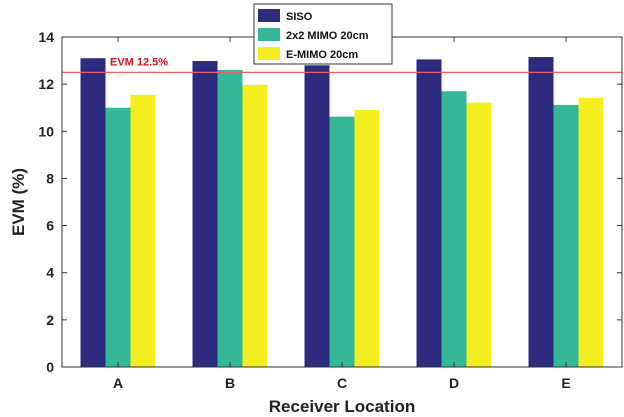  What do you see at coordinates (139, 62) in the screenshot?
I see `evm-threshold-label: EVM 12.5%` at bounding box center [139, 62].